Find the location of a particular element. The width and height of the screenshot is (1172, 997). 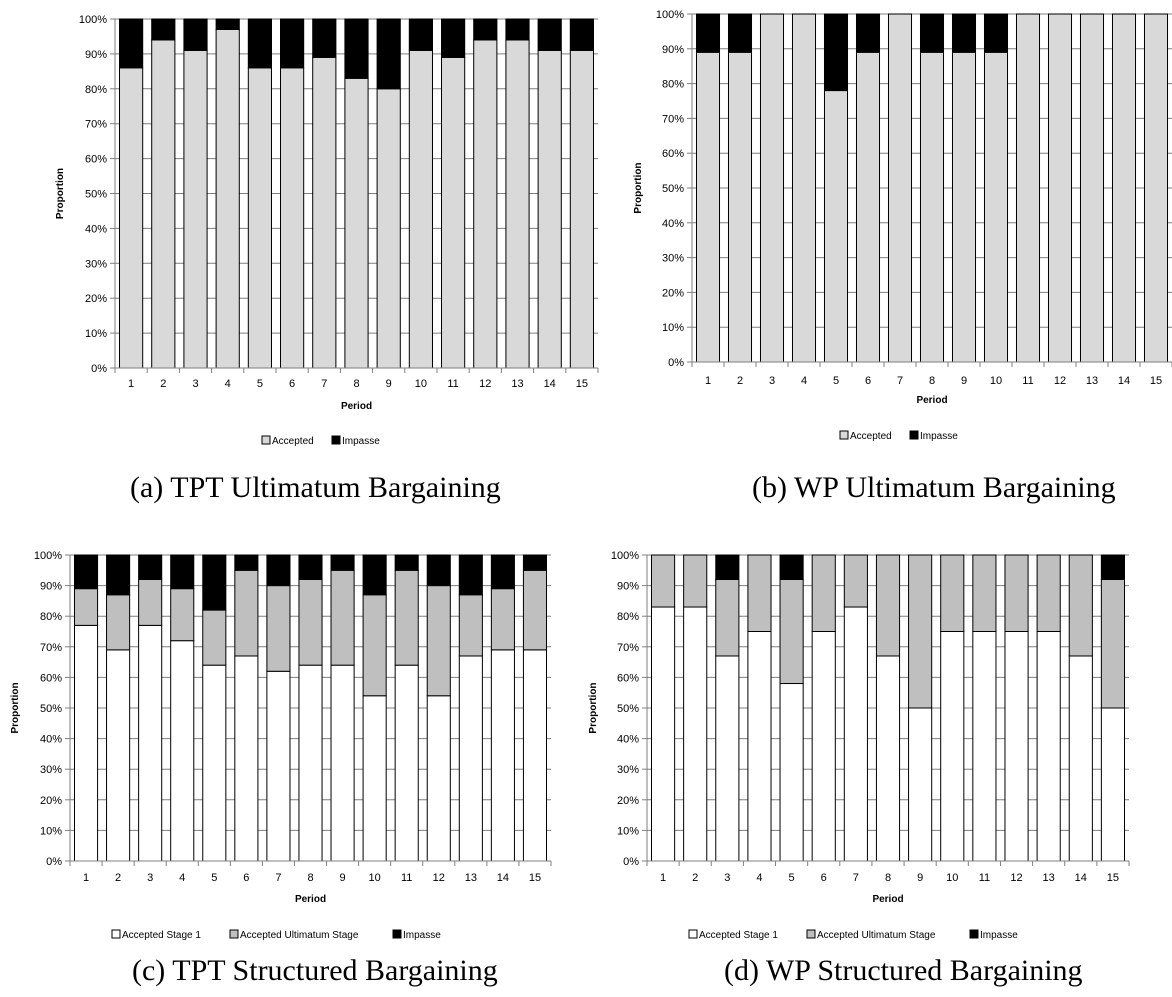

figure-caption: (d) WP Structured Bargaining is located at coordinates (903, 970).